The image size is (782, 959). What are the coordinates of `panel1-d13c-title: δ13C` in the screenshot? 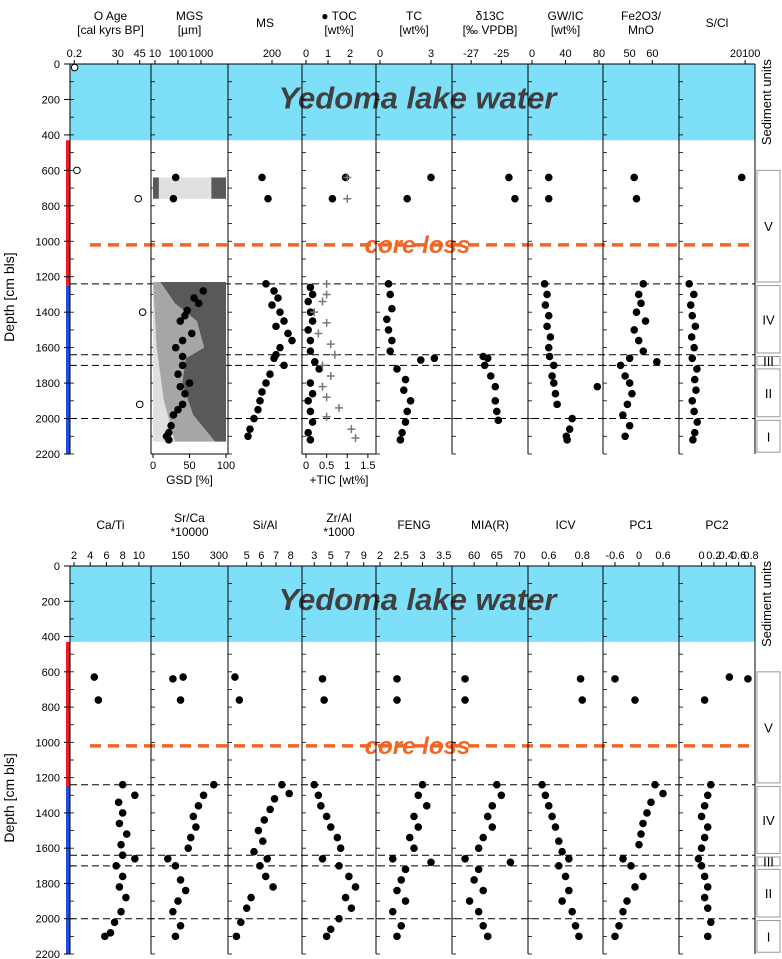 It's located at (490, 16).